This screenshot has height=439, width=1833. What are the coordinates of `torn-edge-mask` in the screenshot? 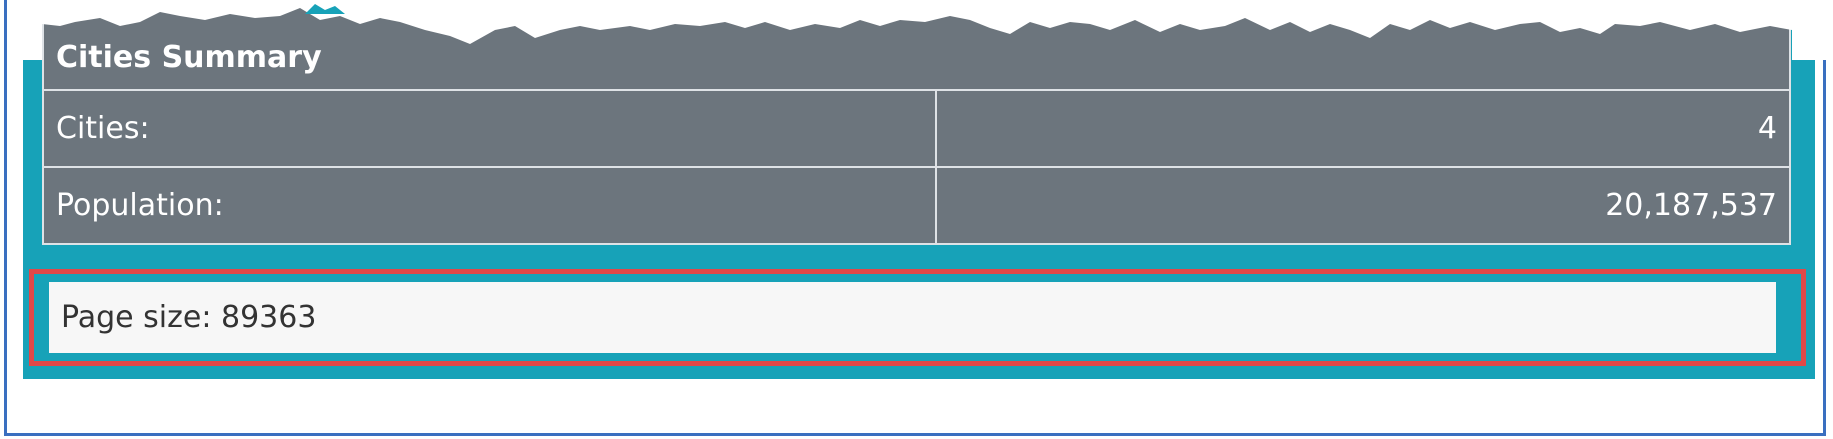 It's located at (916, 30).